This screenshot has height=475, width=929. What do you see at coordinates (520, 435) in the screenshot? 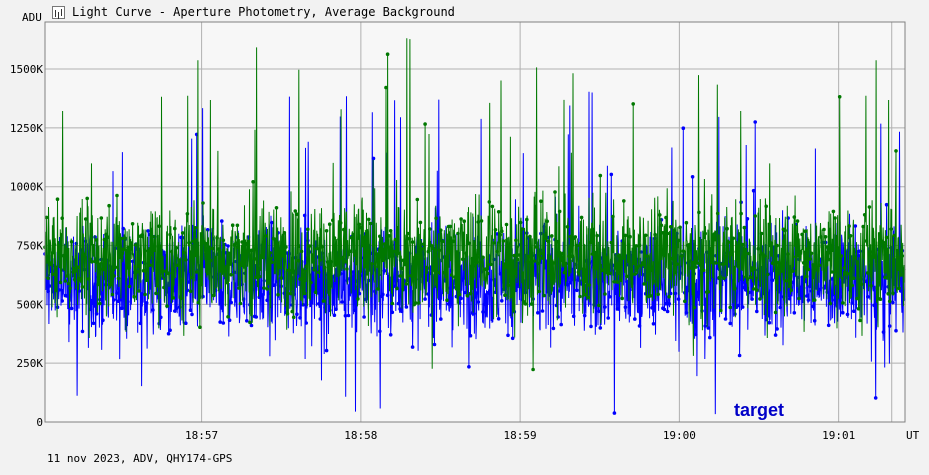
I see `x-tick-label: 18:59` at bounding box center [520, 435].